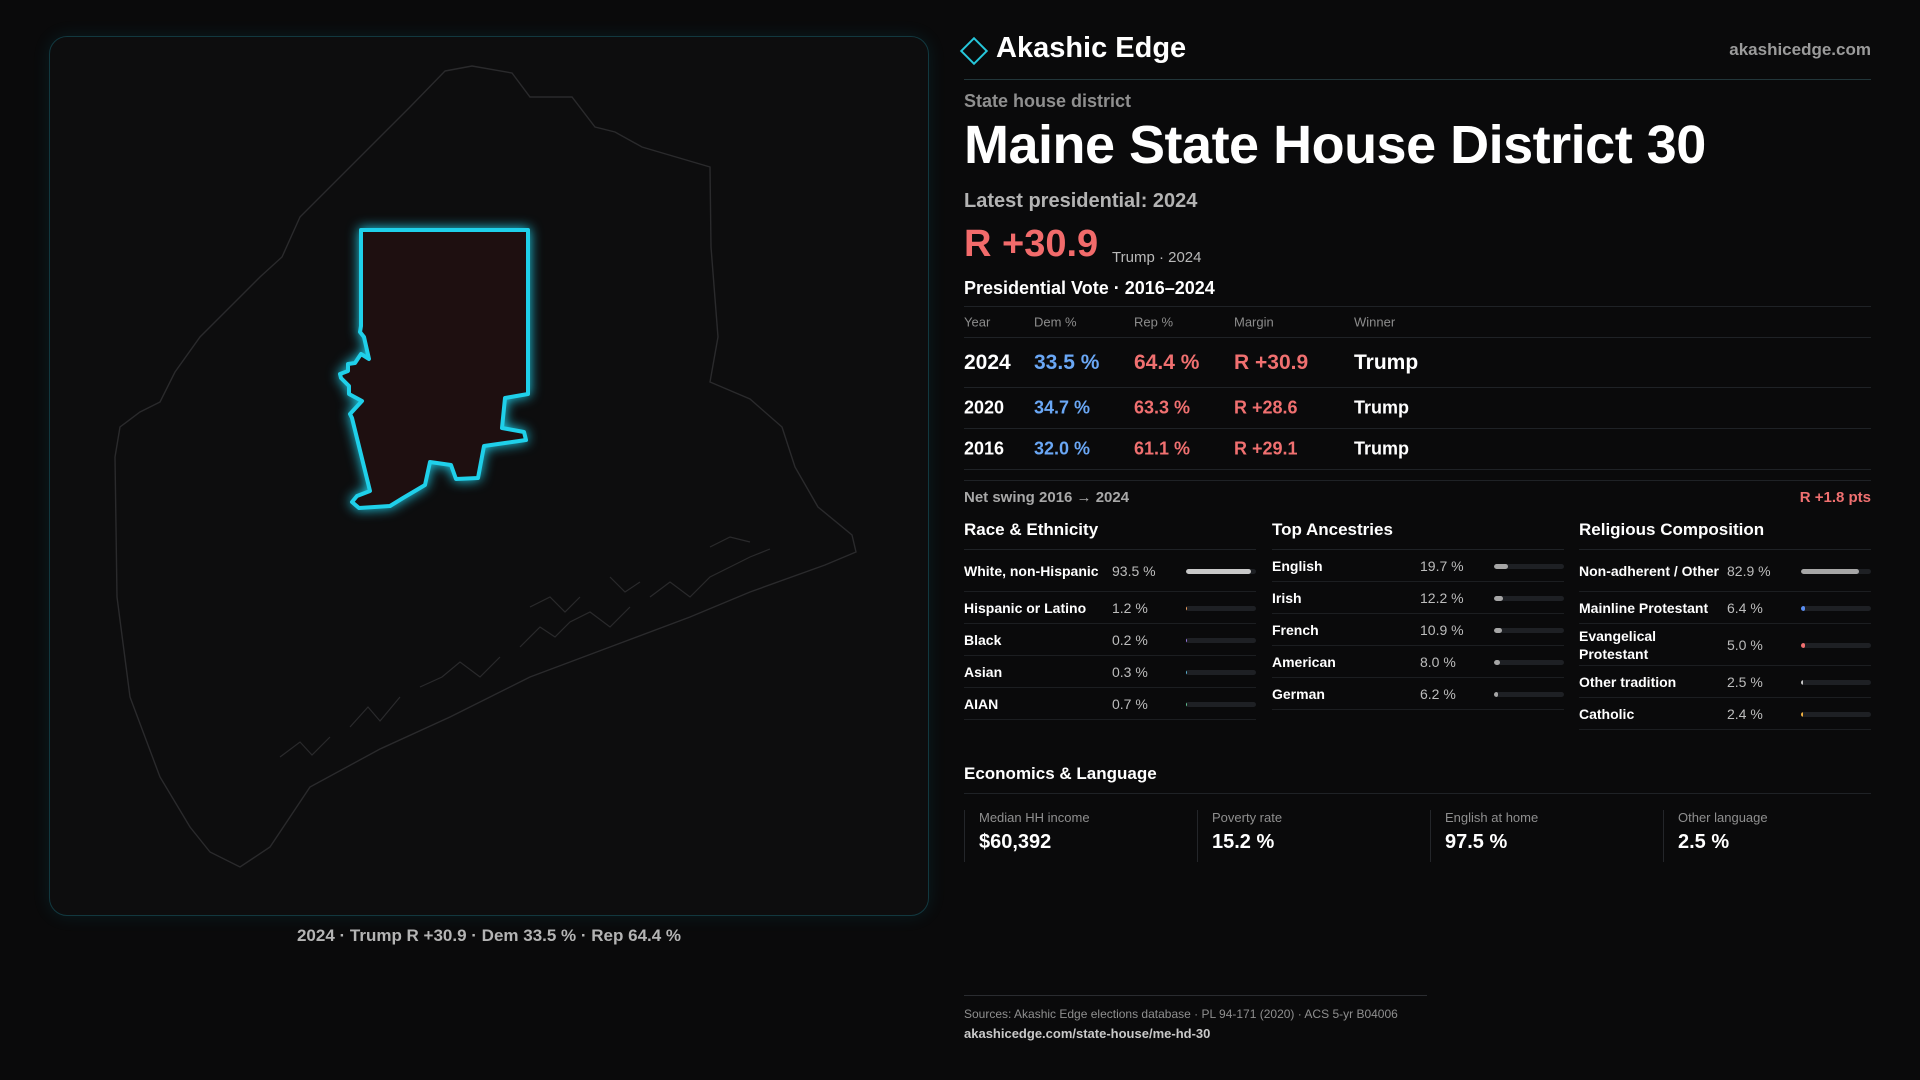  Describe the element at coordinates (1438, 693) in the screenshot. I see `item-value: 6.2 %` at that location.